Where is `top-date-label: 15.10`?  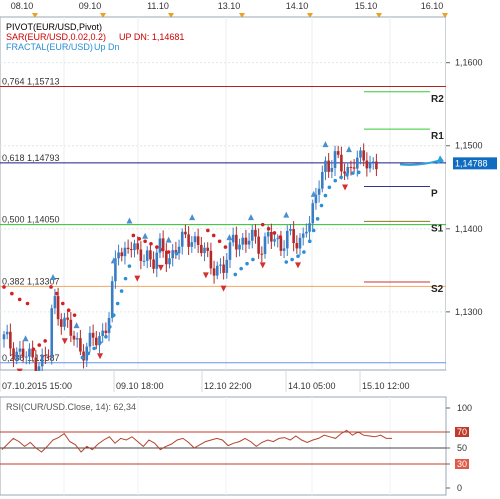 top-date-label: 15.10 is located at coordinates (366, 6).